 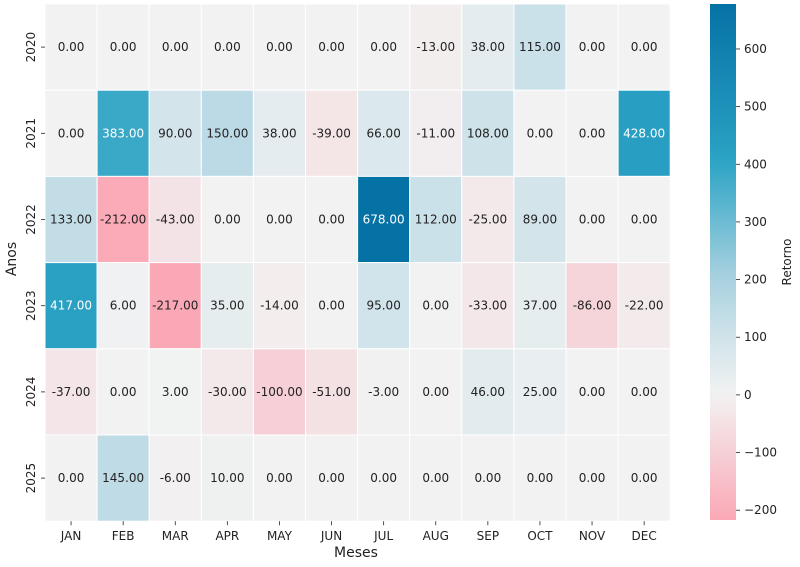 I want to click on cell-value-label: 90.00, so click(x=175, y=133).